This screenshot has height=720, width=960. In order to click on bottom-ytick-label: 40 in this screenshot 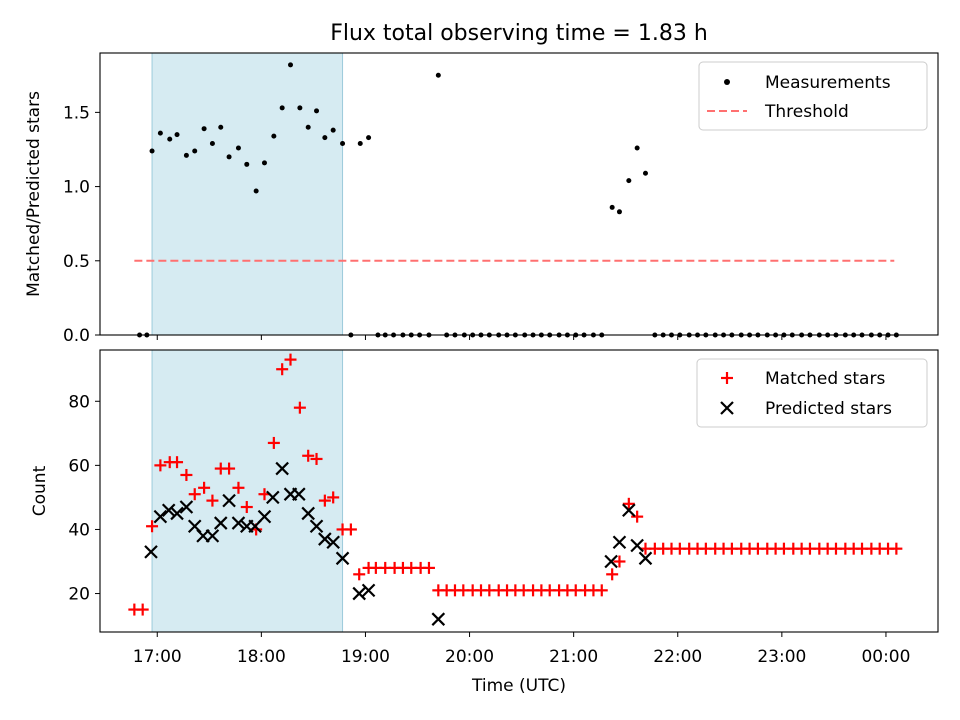, I will do `click(79, 530)`.